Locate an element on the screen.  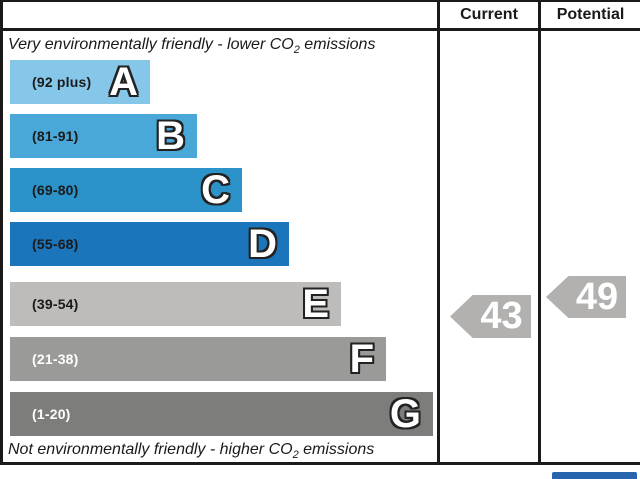
potential-value-arrow: 49 is located at coordinates (586, 297).